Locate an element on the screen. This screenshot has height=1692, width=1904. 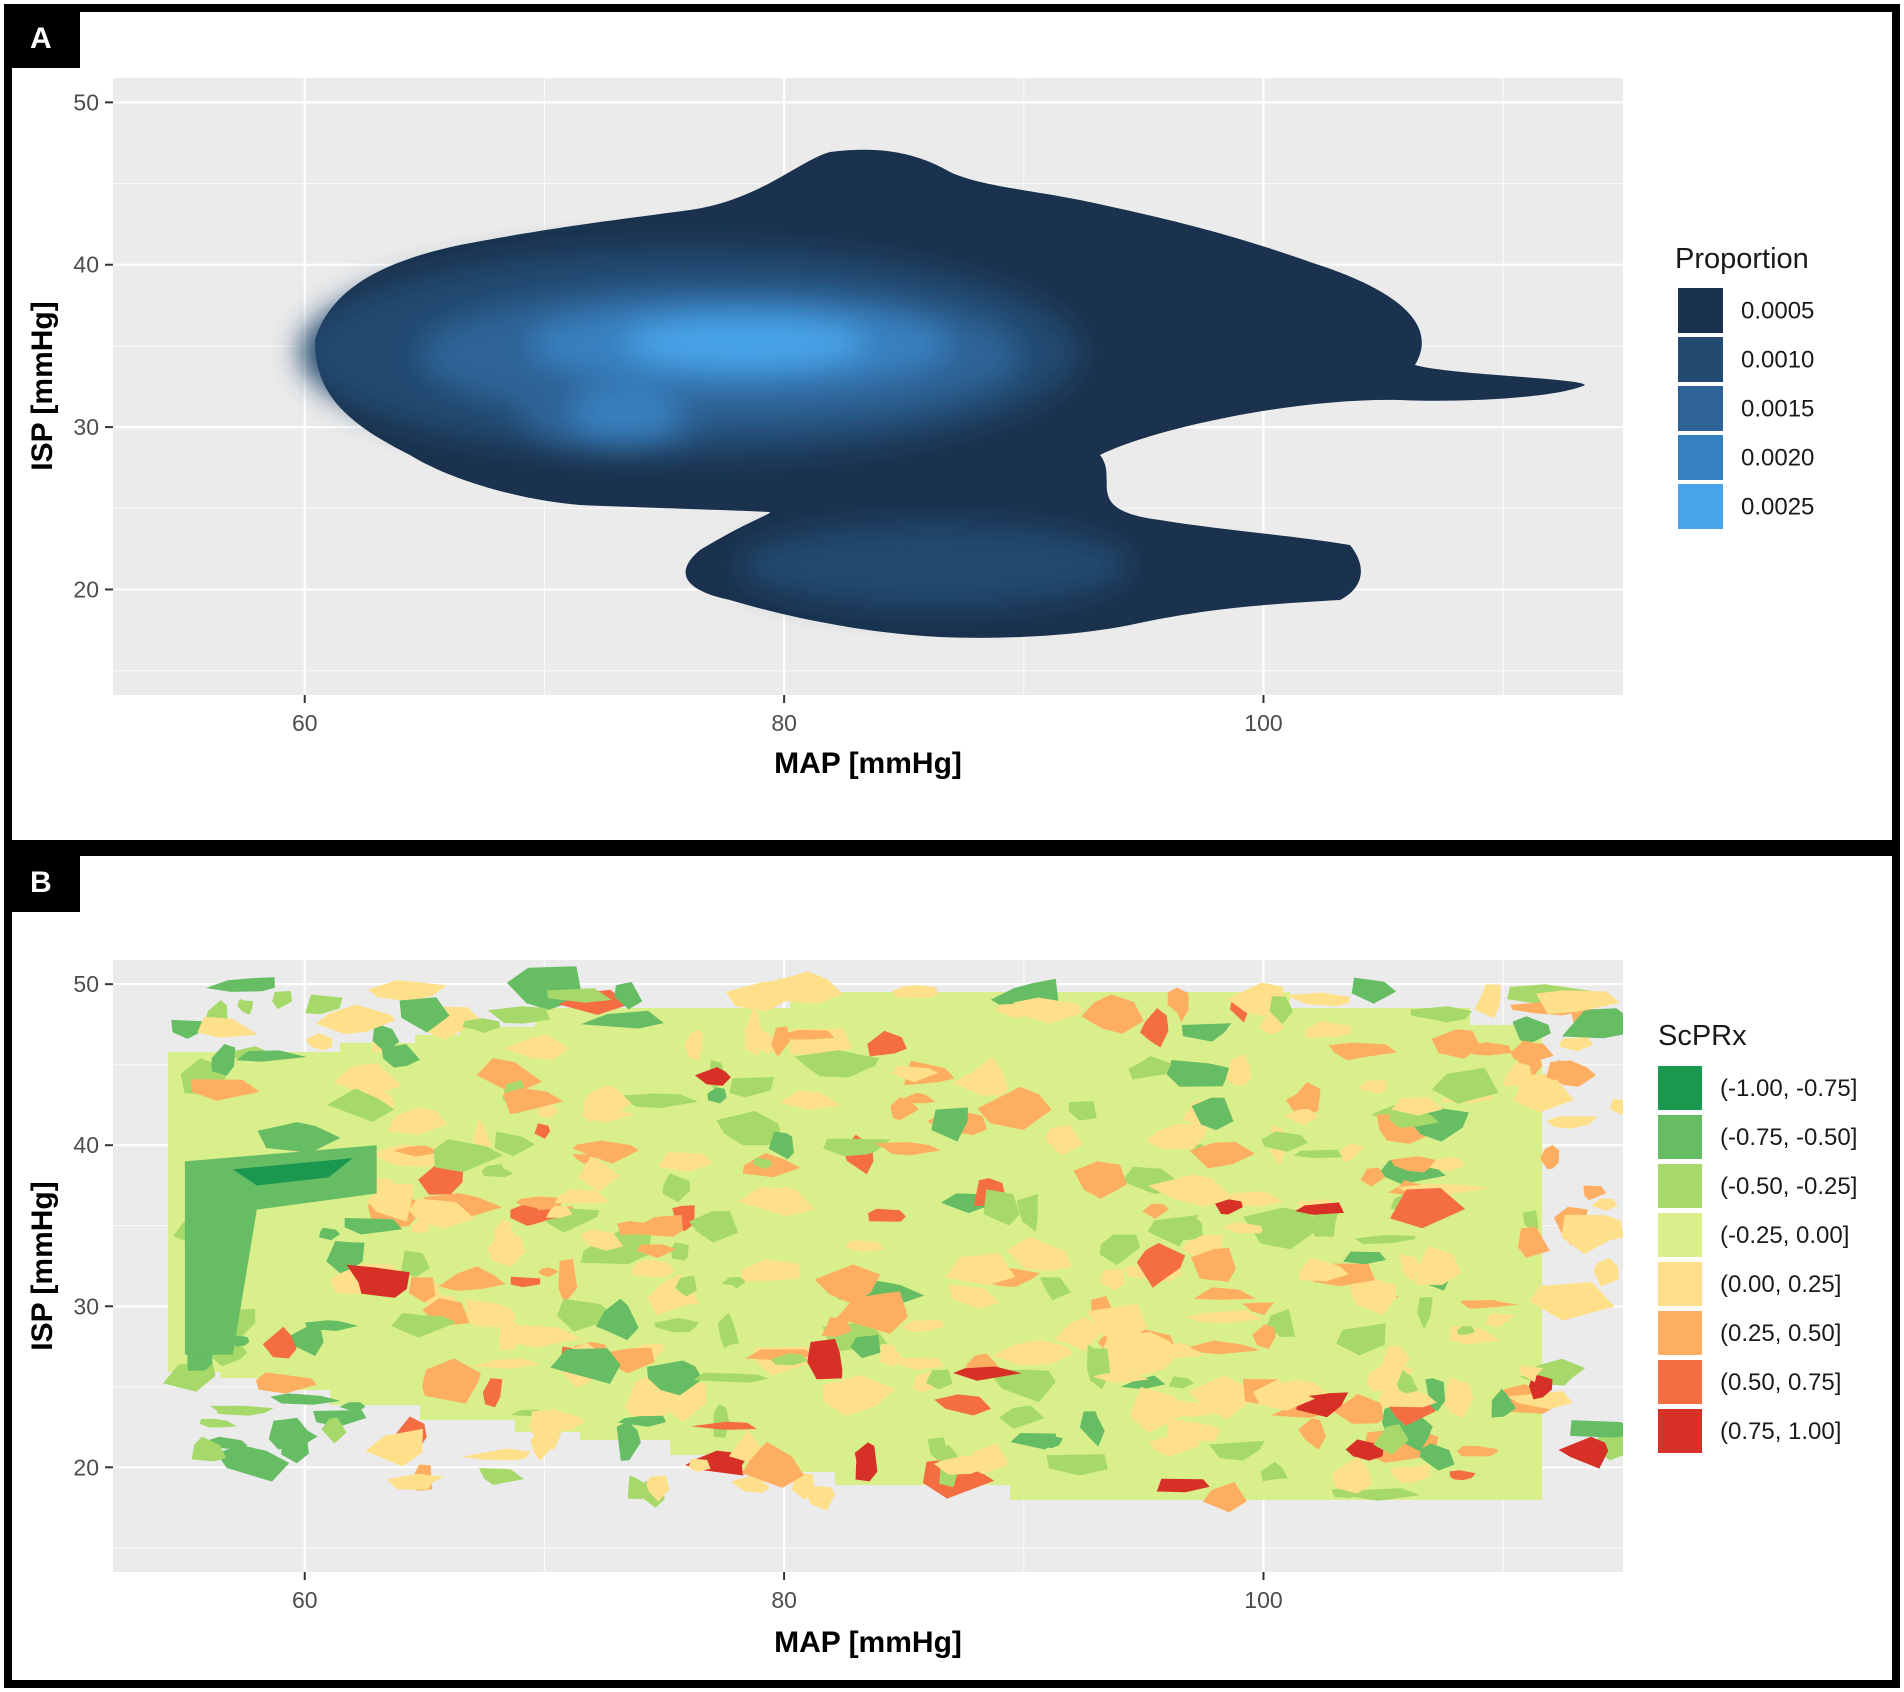
panel-a-tab is located at coordinates (44, 38).